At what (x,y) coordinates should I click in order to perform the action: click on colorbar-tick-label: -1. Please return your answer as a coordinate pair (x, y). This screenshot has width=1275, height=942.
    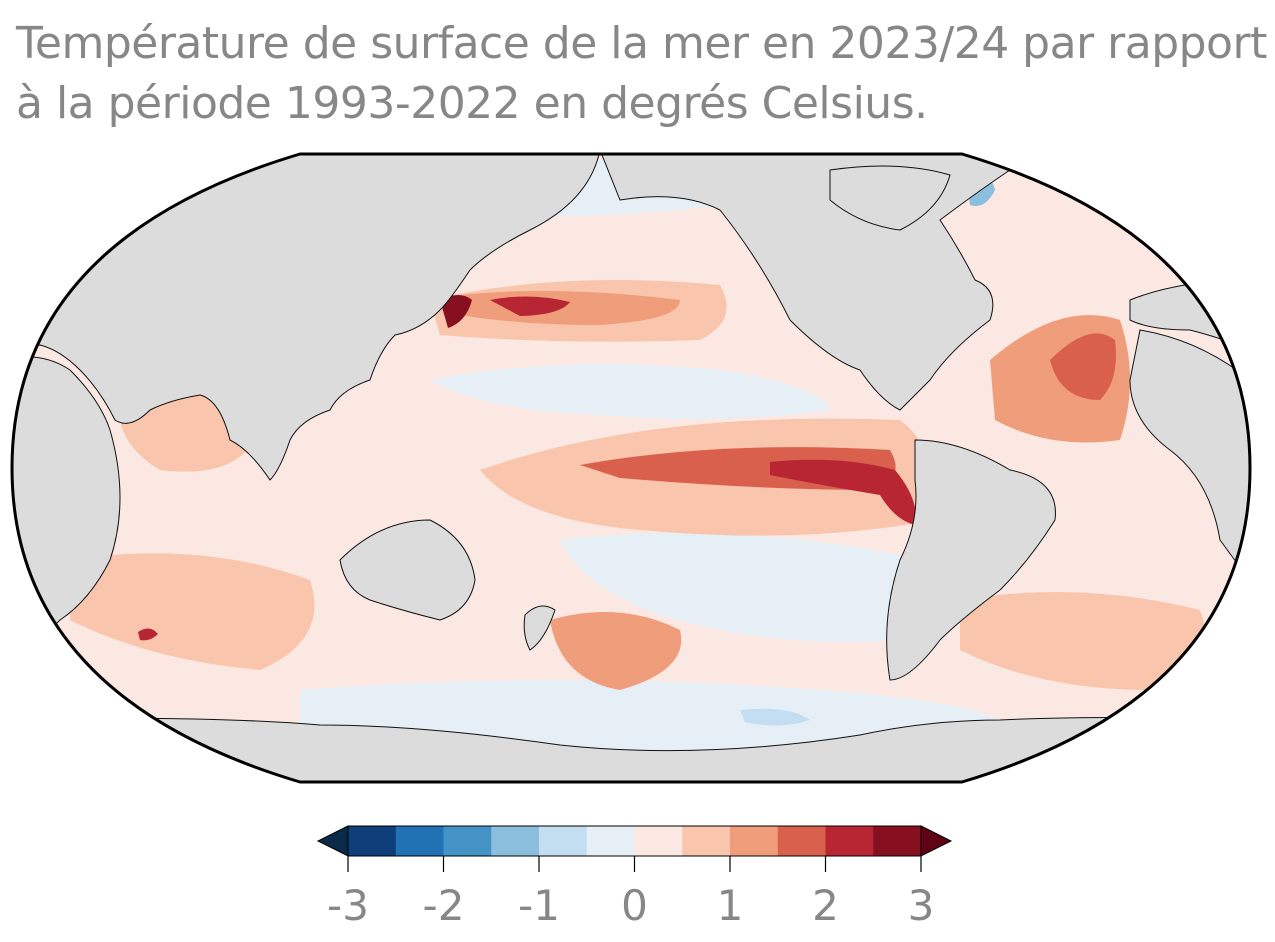
    Looking at the image, I should click on (539, 905).